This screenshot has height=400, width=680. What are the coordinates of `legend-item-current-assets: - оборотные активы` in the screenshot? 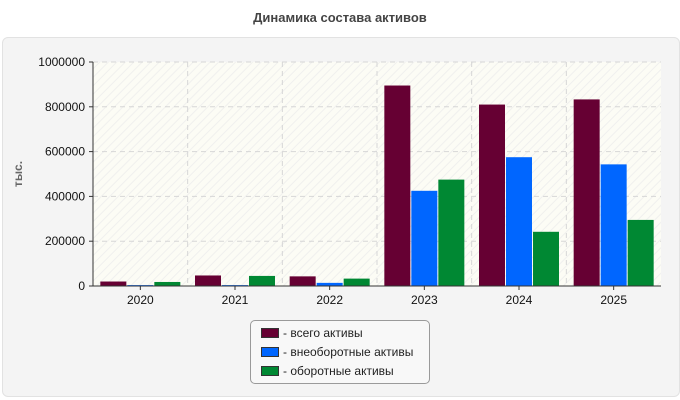 It's located at (327, 371).